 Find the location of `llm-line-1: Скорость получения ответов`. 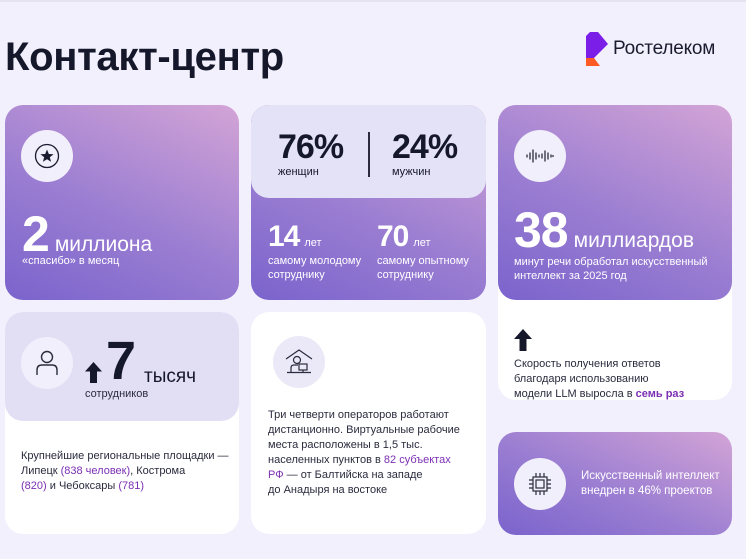

llm-line-1: Скорость получения ответов is located at coordinates (587, 364).